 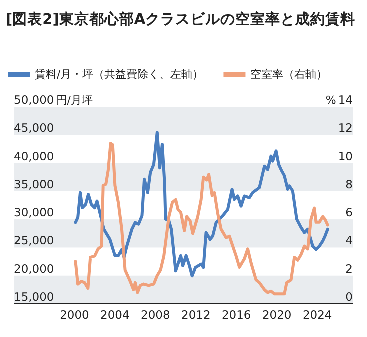 I want to click on y-tick-label: 15,000, so click(x=34, y=297).